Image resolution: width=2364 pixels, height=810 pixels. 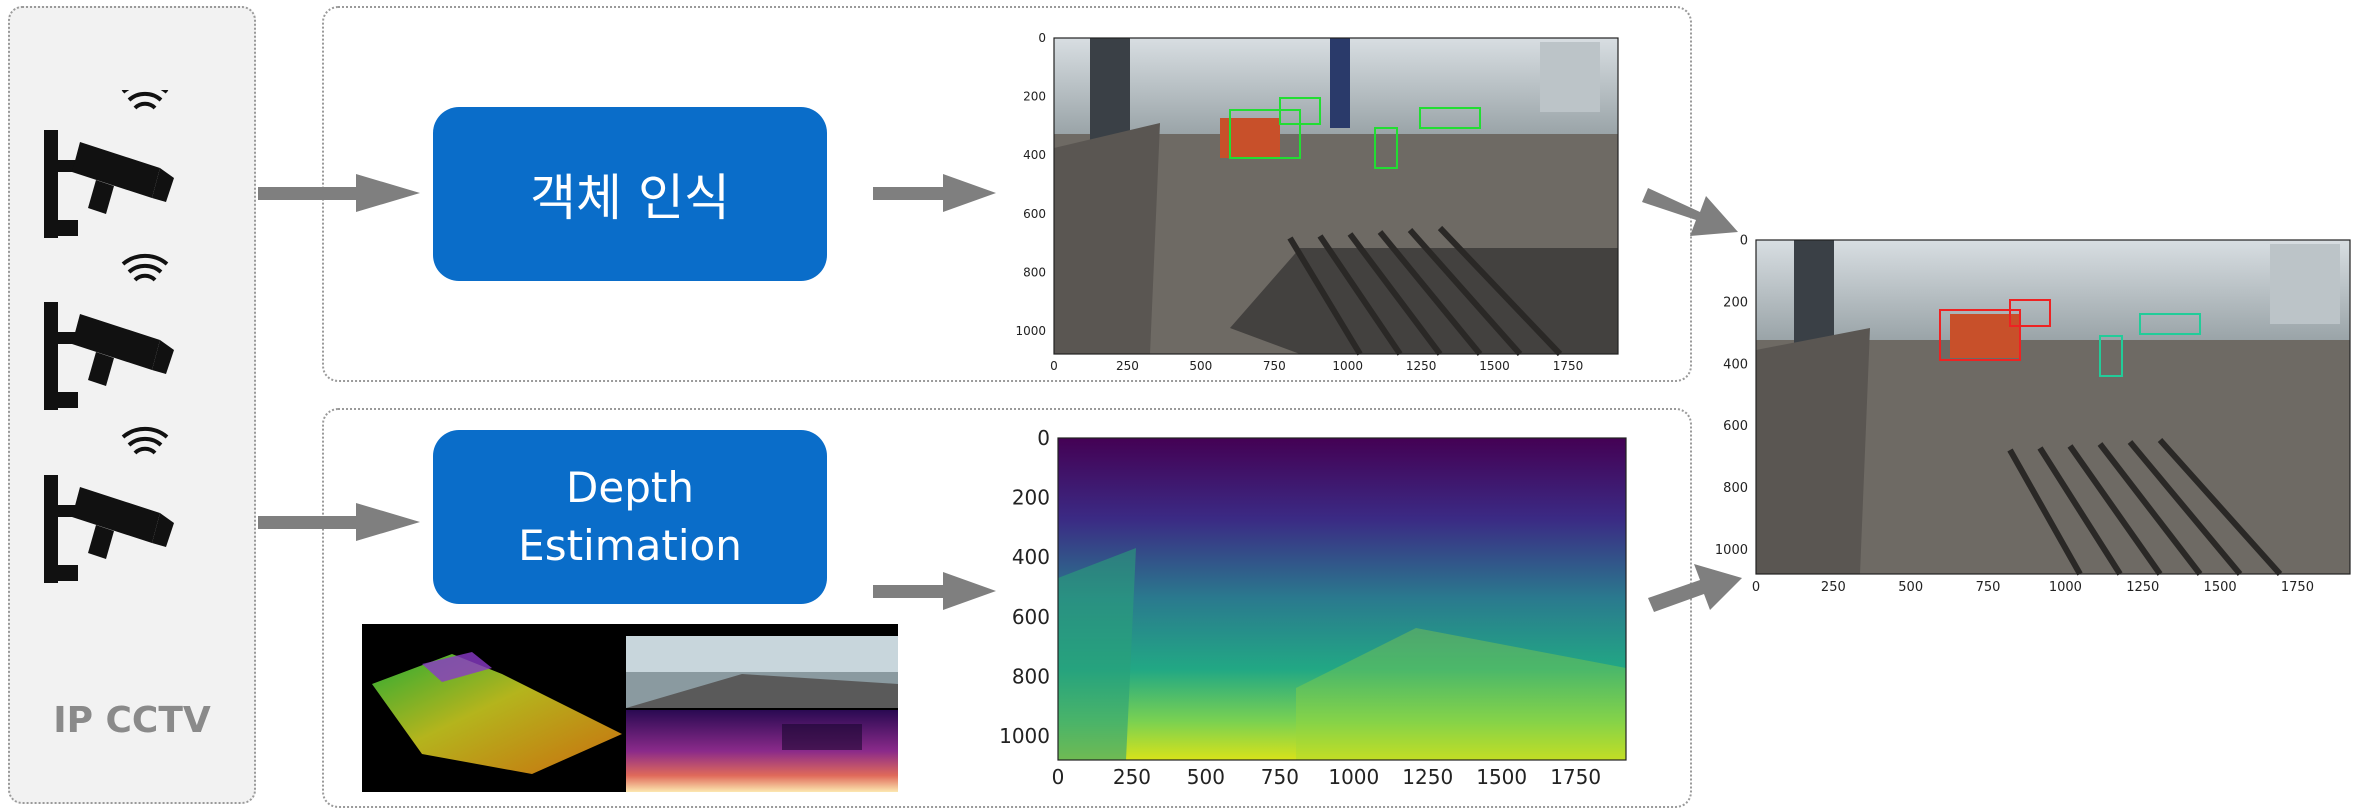 I want to click on depth-map-image, so click(x=1342, y=599).